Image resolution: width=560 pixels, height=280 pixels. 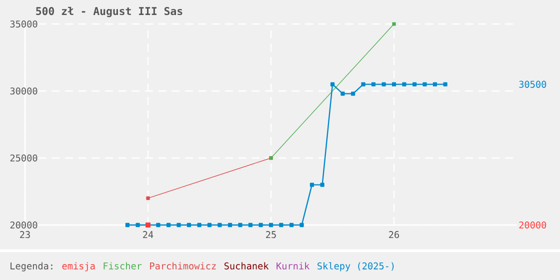 I want to click on x-tick-label: 25, so click(x=271, y=234).